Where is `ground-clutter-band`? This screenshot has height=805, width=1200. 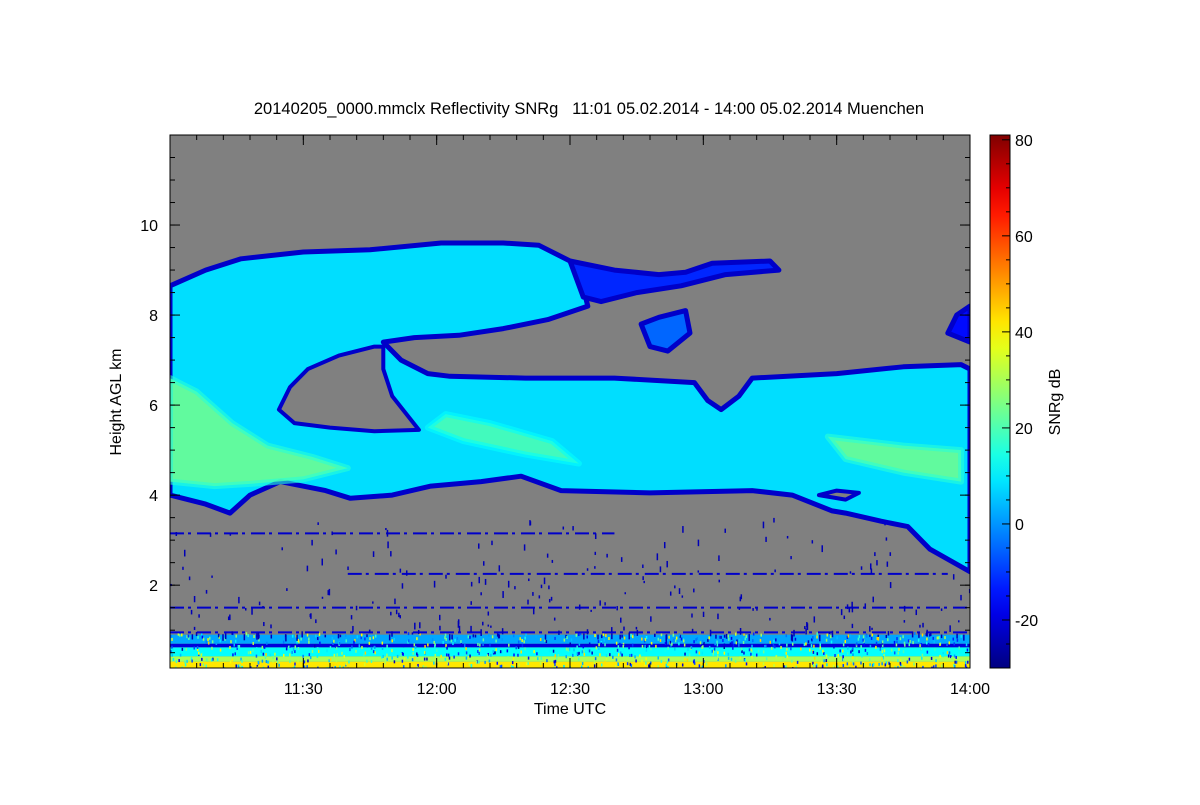 ground-clutter-band is located at coordinates (570, 652).